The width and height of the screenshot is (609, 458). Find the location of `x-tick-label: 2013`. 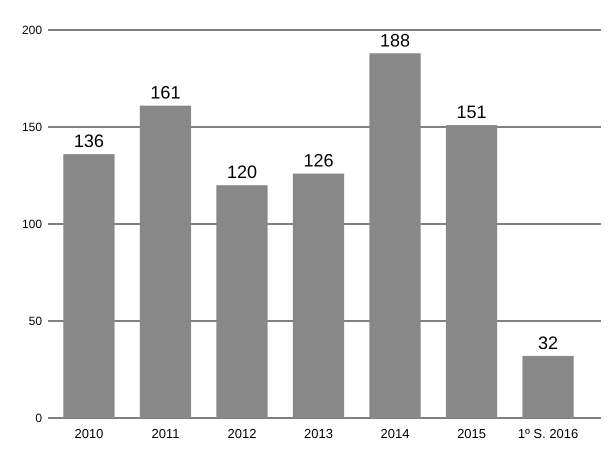

x-tick-label: 2013 is located at coordinates (318, 433).